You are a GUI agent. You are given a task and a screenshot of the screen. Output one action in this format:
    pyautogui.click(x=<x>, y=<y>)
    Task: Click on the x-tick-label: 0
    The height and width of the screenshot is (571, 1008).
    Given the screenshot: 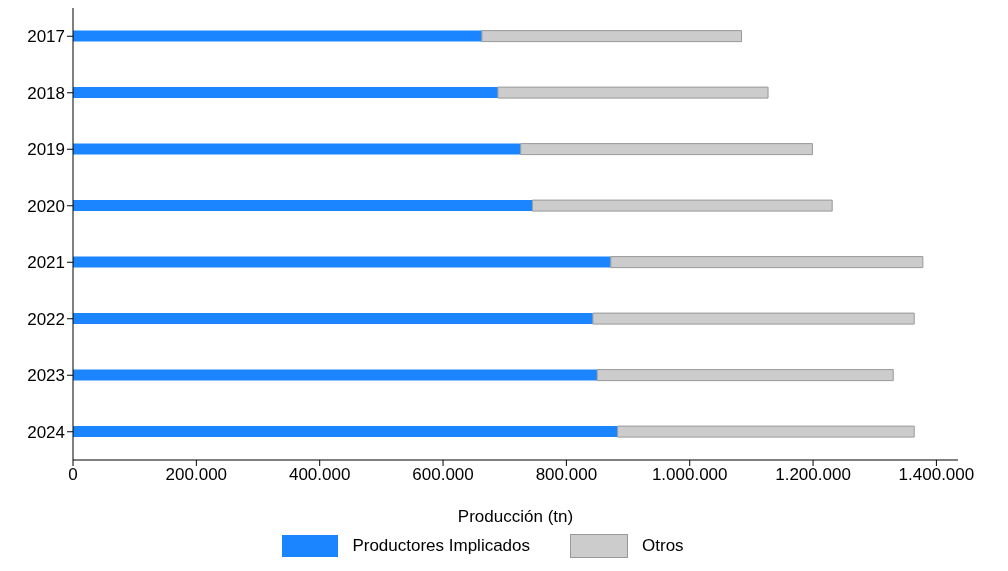 What is the action you would take?
    pyautogui.click(x=73, y=475)
    